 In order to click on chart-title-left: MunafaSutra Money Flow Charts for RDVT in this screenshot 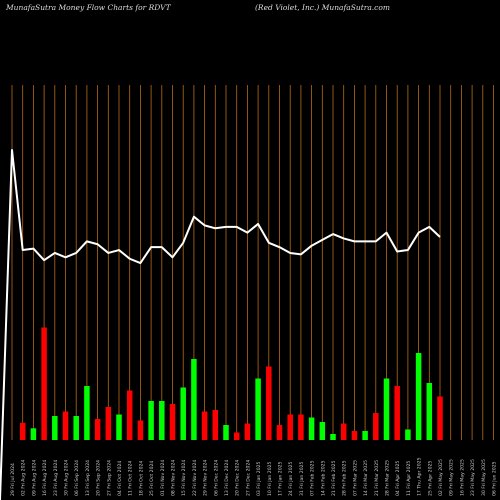, I will do `click(88, 7)`.